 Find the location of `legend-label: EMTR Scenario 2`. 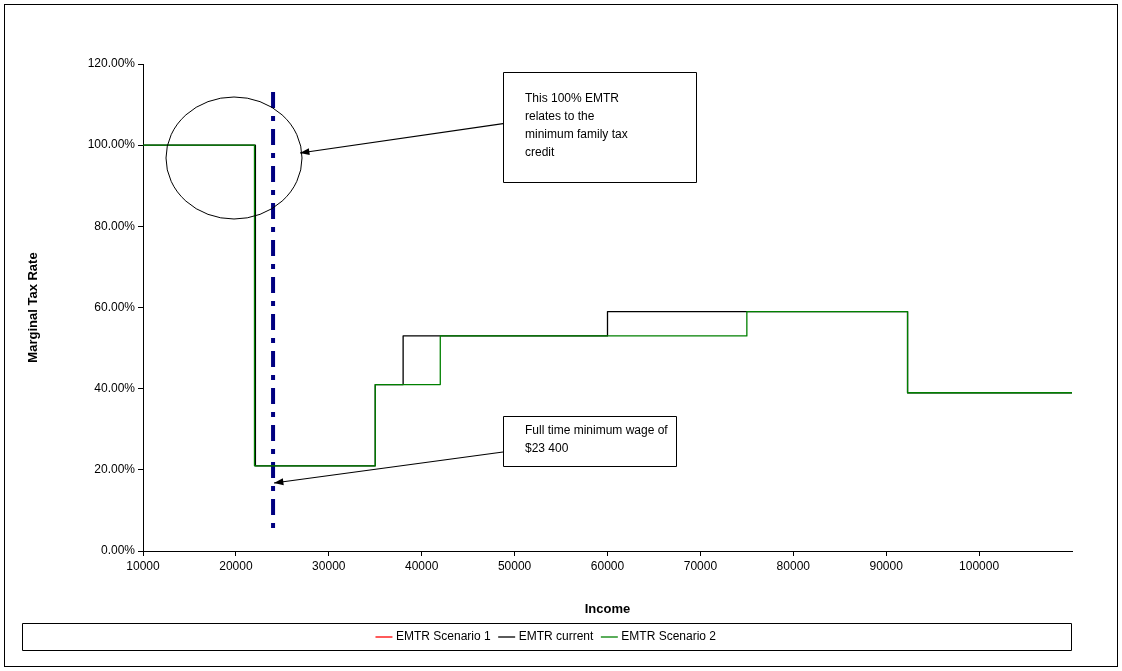

legend-label: EMTR Scenario 2 is located at coordinates (669, 636).